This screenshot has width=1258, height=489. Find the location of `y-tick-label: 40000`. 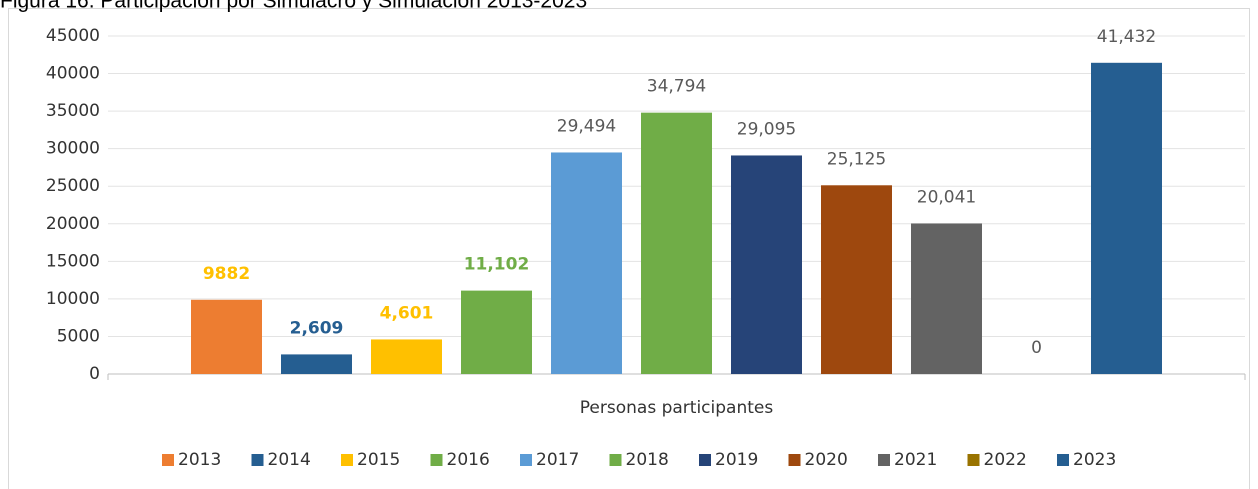

y-tick-label: 40000 is located at coordinates (73, 74).